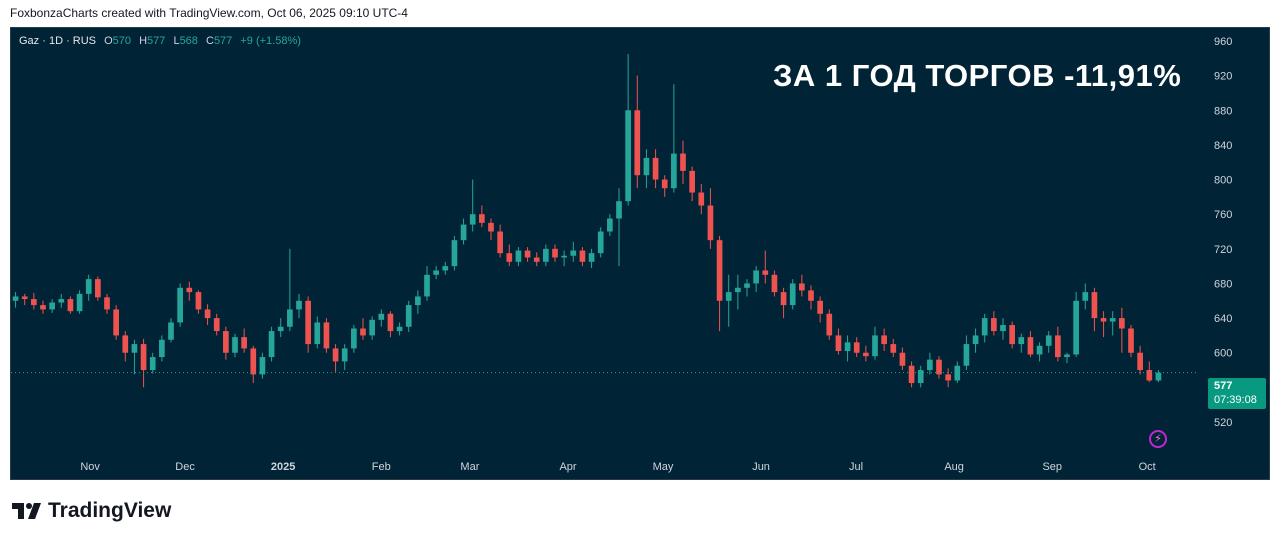  What do you see at coordinates (1158, 439) in the screenshot?
I see `lightning-icon: ⚡` at bounding box center [1158, 439].